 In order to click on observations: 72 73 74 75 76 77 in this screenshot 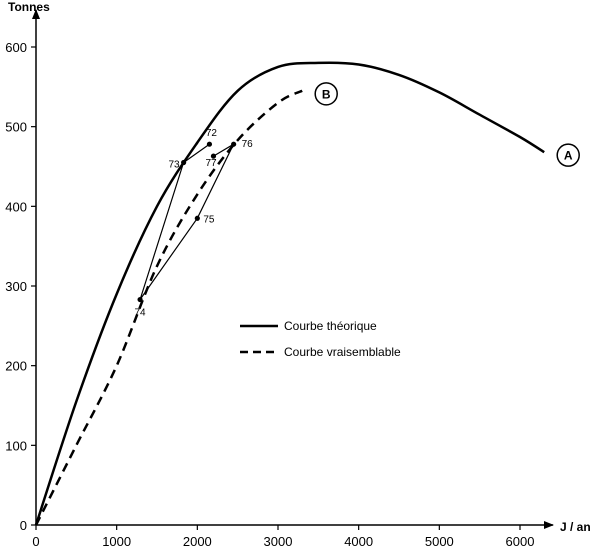, I will do `click(193, 223)`.